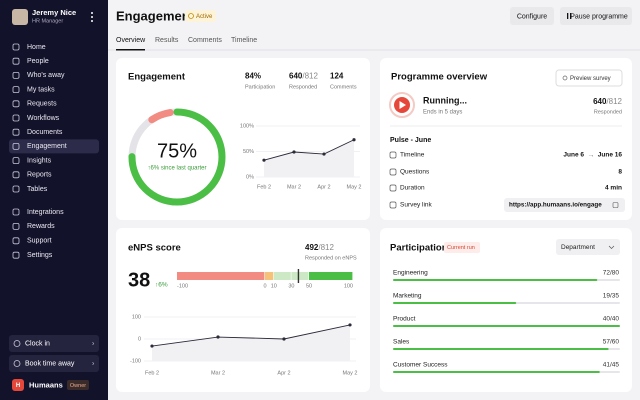 Image resolution: width=640 pixels, height=400 pixels. Describe the element at coordinates (410, 273) in the screenshot. I see `category-label: Engineering` at that location.